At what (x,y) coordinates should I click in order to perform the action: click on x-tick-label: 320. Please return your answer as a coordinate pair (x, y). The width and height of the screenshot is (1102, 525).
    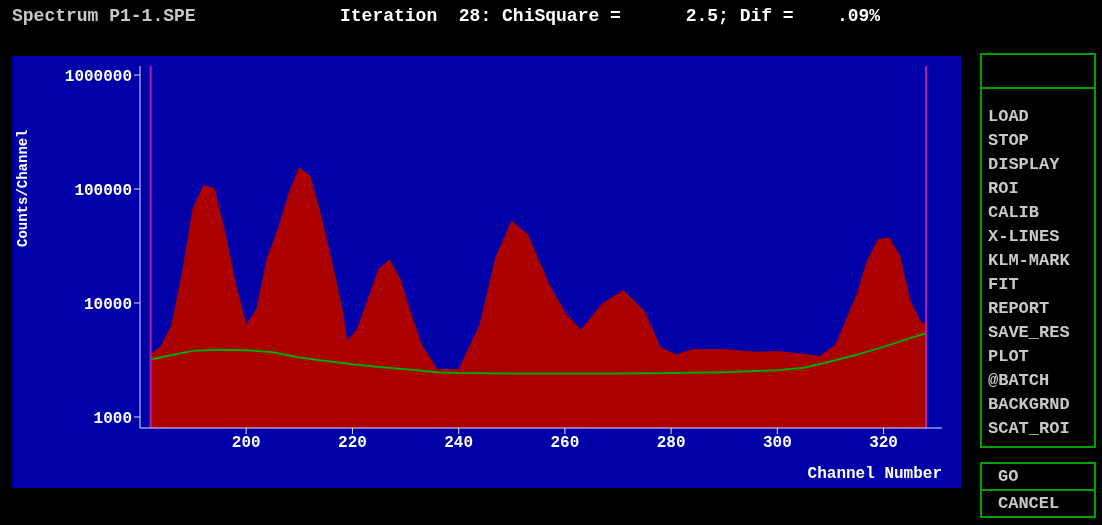
    Looking at the image, I should click on (883, 443).